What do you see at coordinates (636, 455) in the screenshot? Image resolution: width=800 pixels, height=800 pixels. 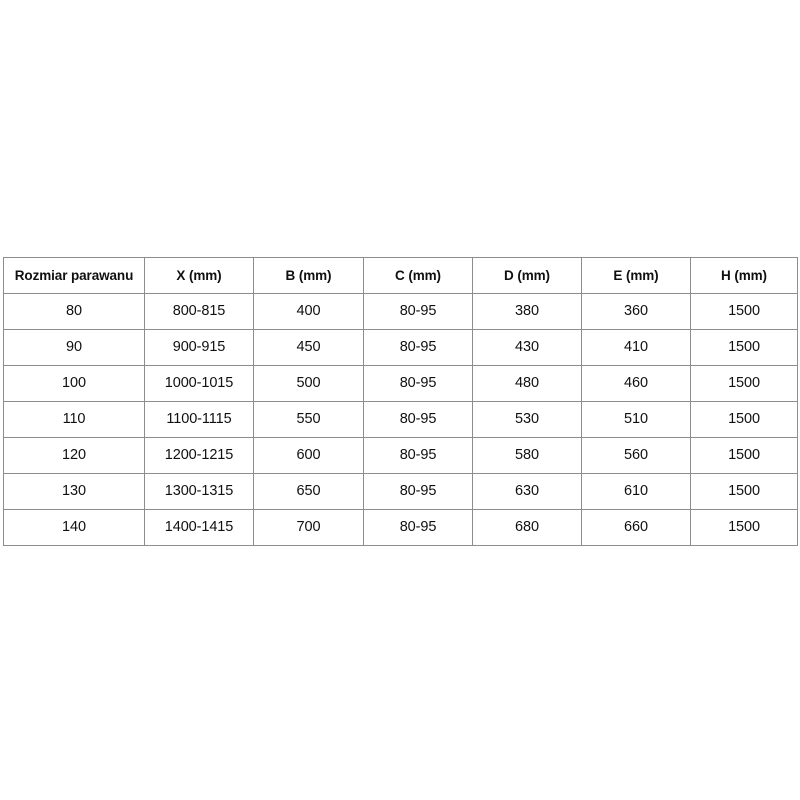 I see `table-cell: 560` at bounding box center [636, 455].